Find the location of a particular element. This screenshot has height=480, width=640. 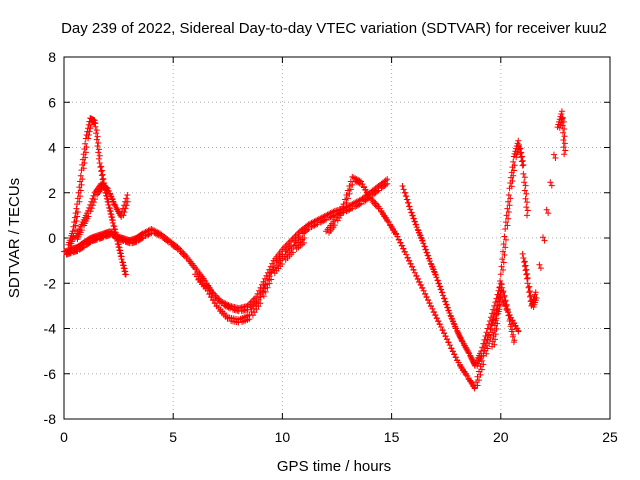

y-axis-label: SDTVAR / TECUs is located at coordinates (14, 238).